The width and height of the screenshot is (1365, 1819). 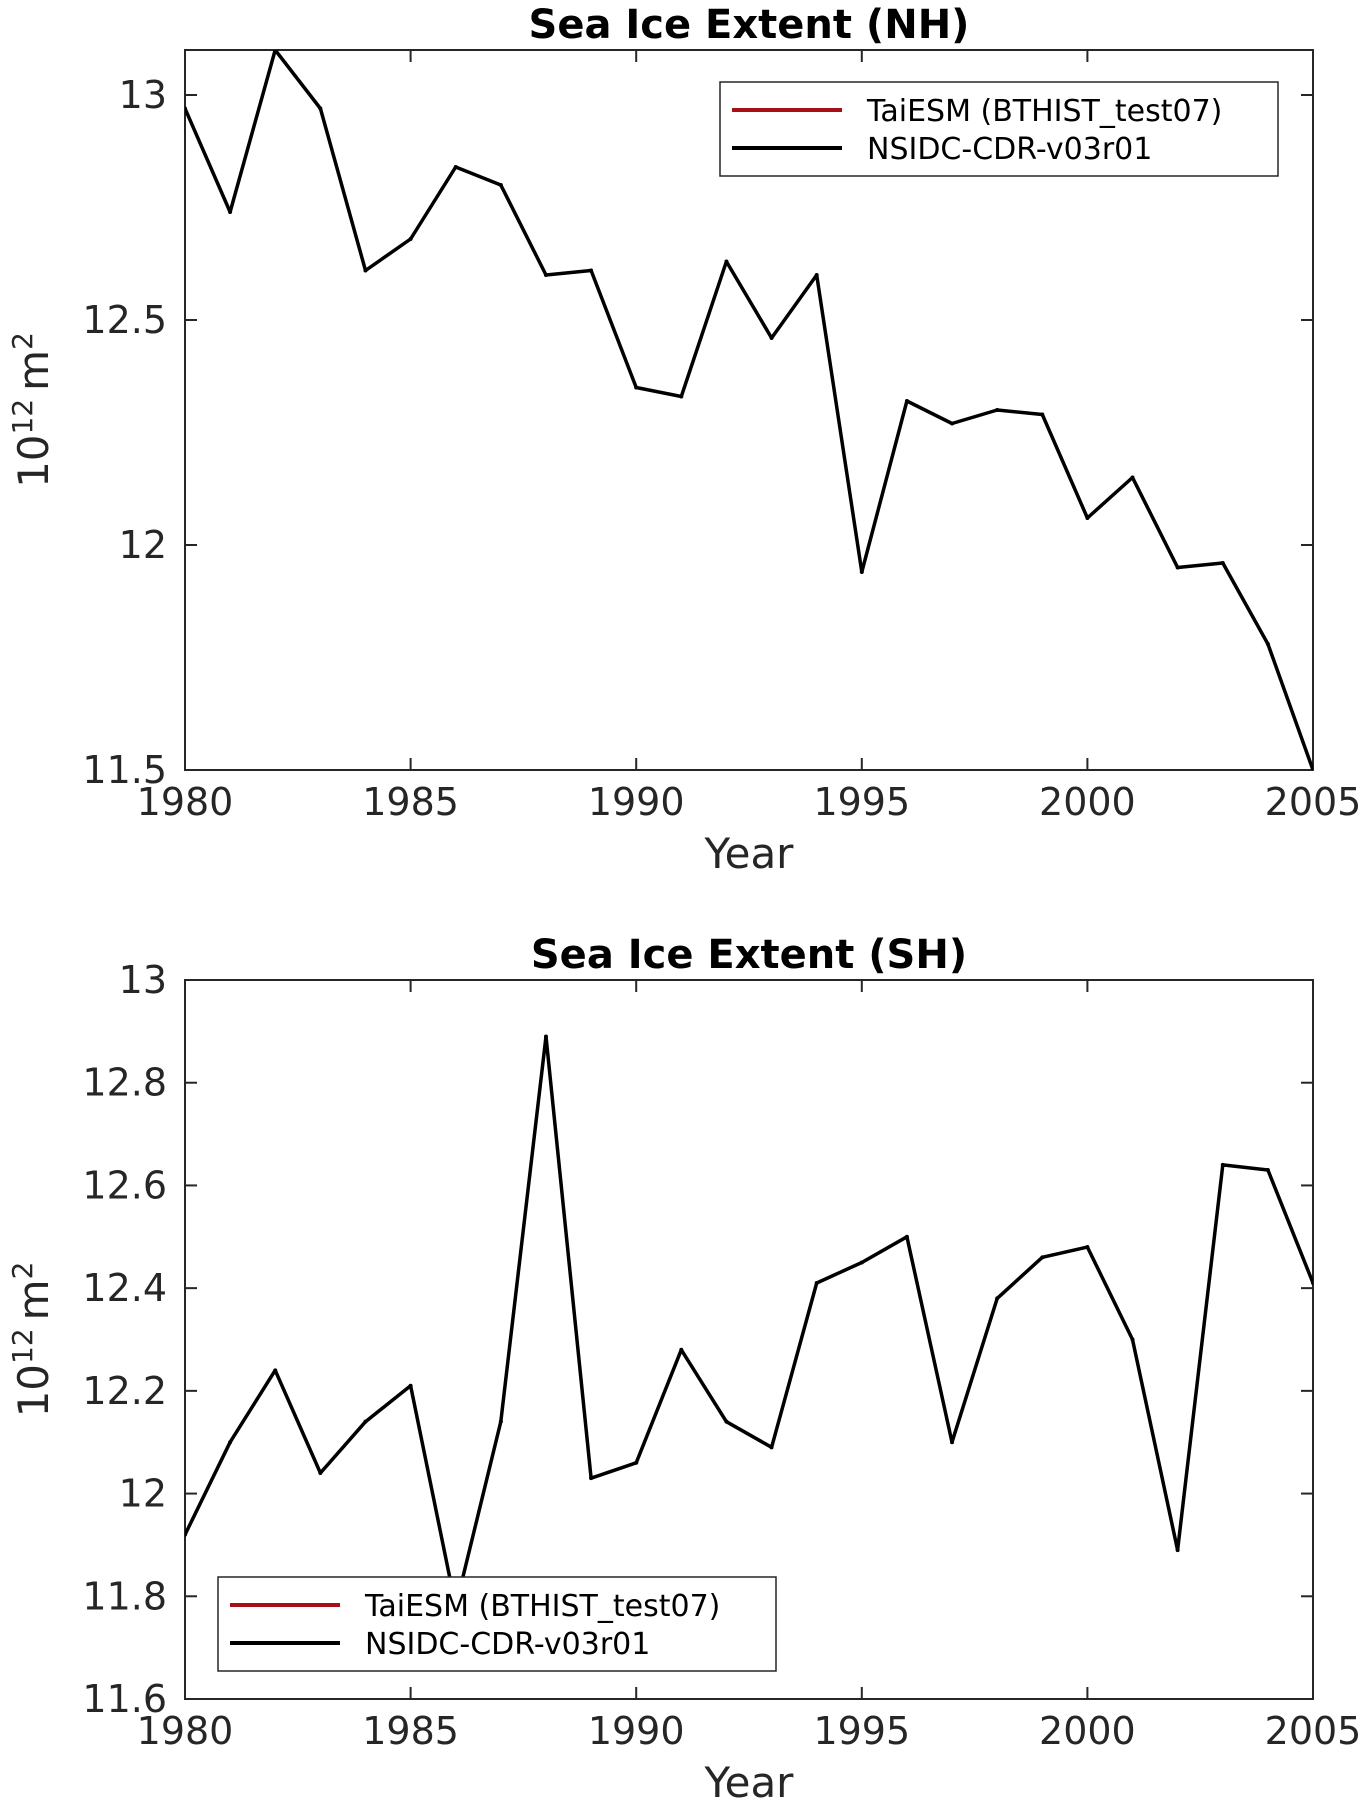 What do you see at coordinates (1313, 802) in the screenshot?
I see `x-tick-label: 2005` at bounding box center [1313, 802].